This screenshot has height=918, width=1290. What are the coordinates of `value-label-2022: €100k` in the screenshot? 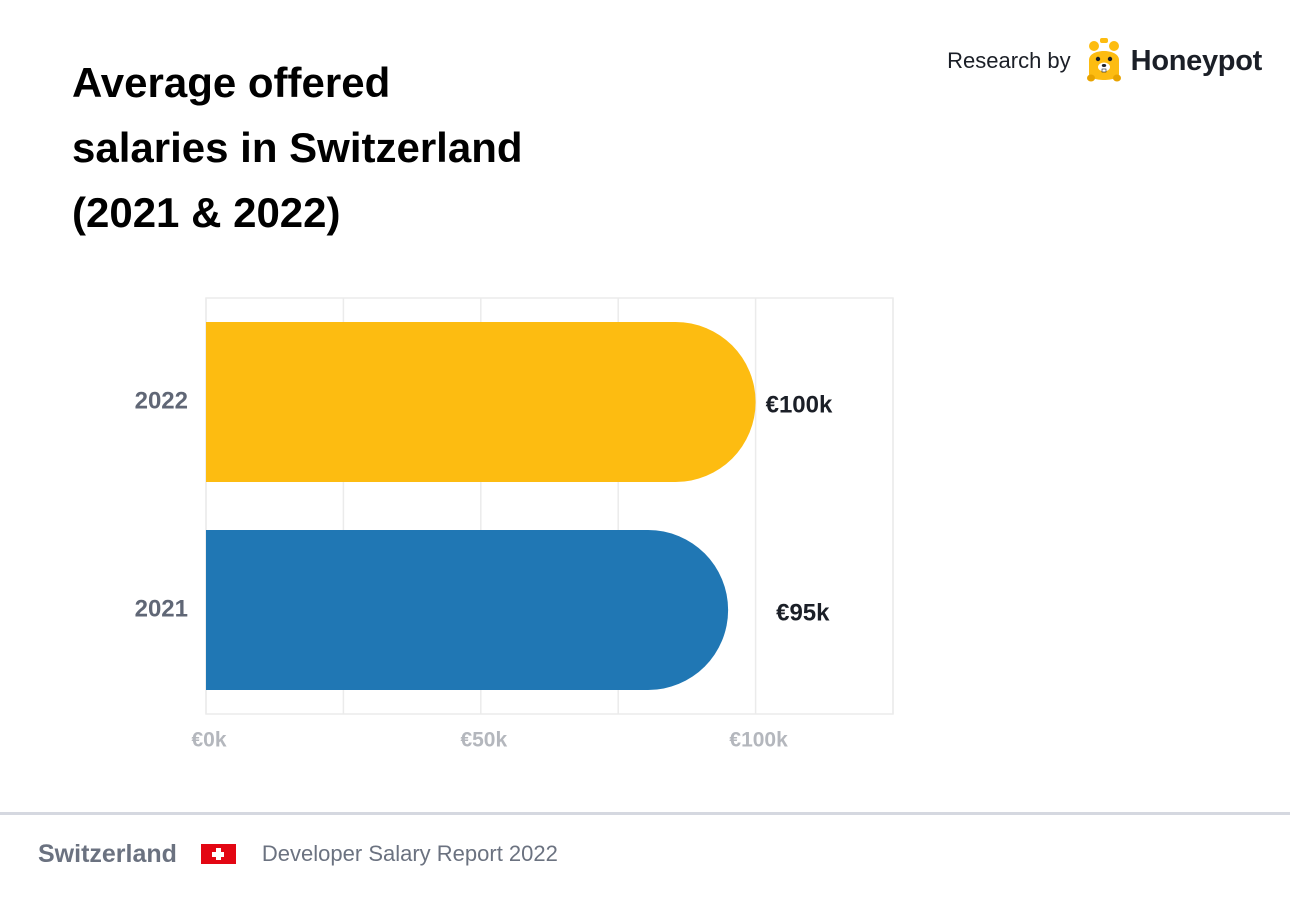 It's located at (799, 404).